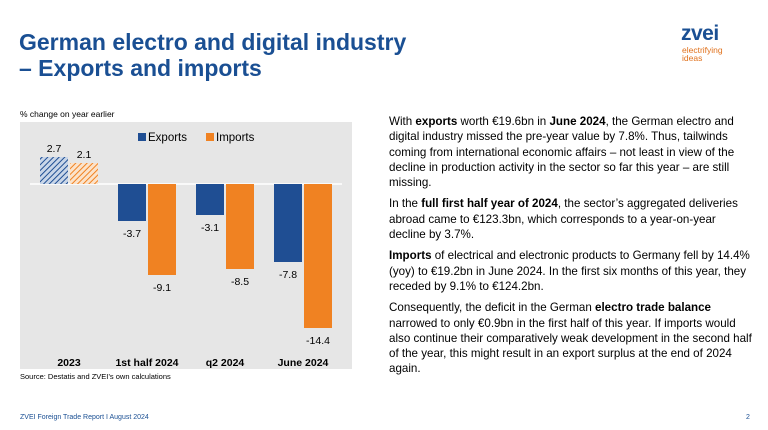 This screenshot has height=430, width=768. I want to click on text-run: Consequently, the deficit in the German, so click(492, 308).